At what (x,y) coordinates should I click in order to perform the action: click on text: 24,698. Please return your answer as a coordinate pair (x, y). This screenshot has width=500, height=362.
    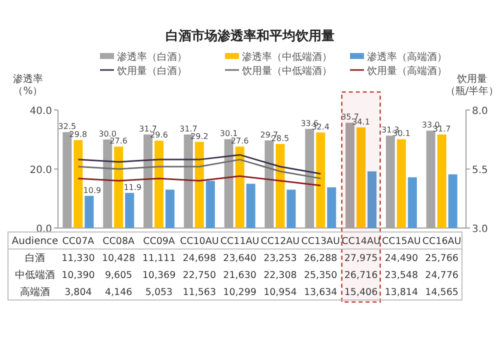
    Looking at the image, I should click on (199, 258).